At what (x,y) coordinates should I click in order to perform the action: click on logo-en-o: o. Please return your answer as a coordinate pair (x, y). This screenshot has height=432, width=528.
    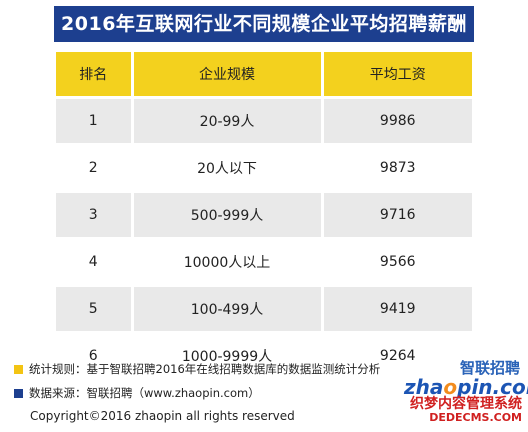
    Looking at the image, I should click on (450, 387).